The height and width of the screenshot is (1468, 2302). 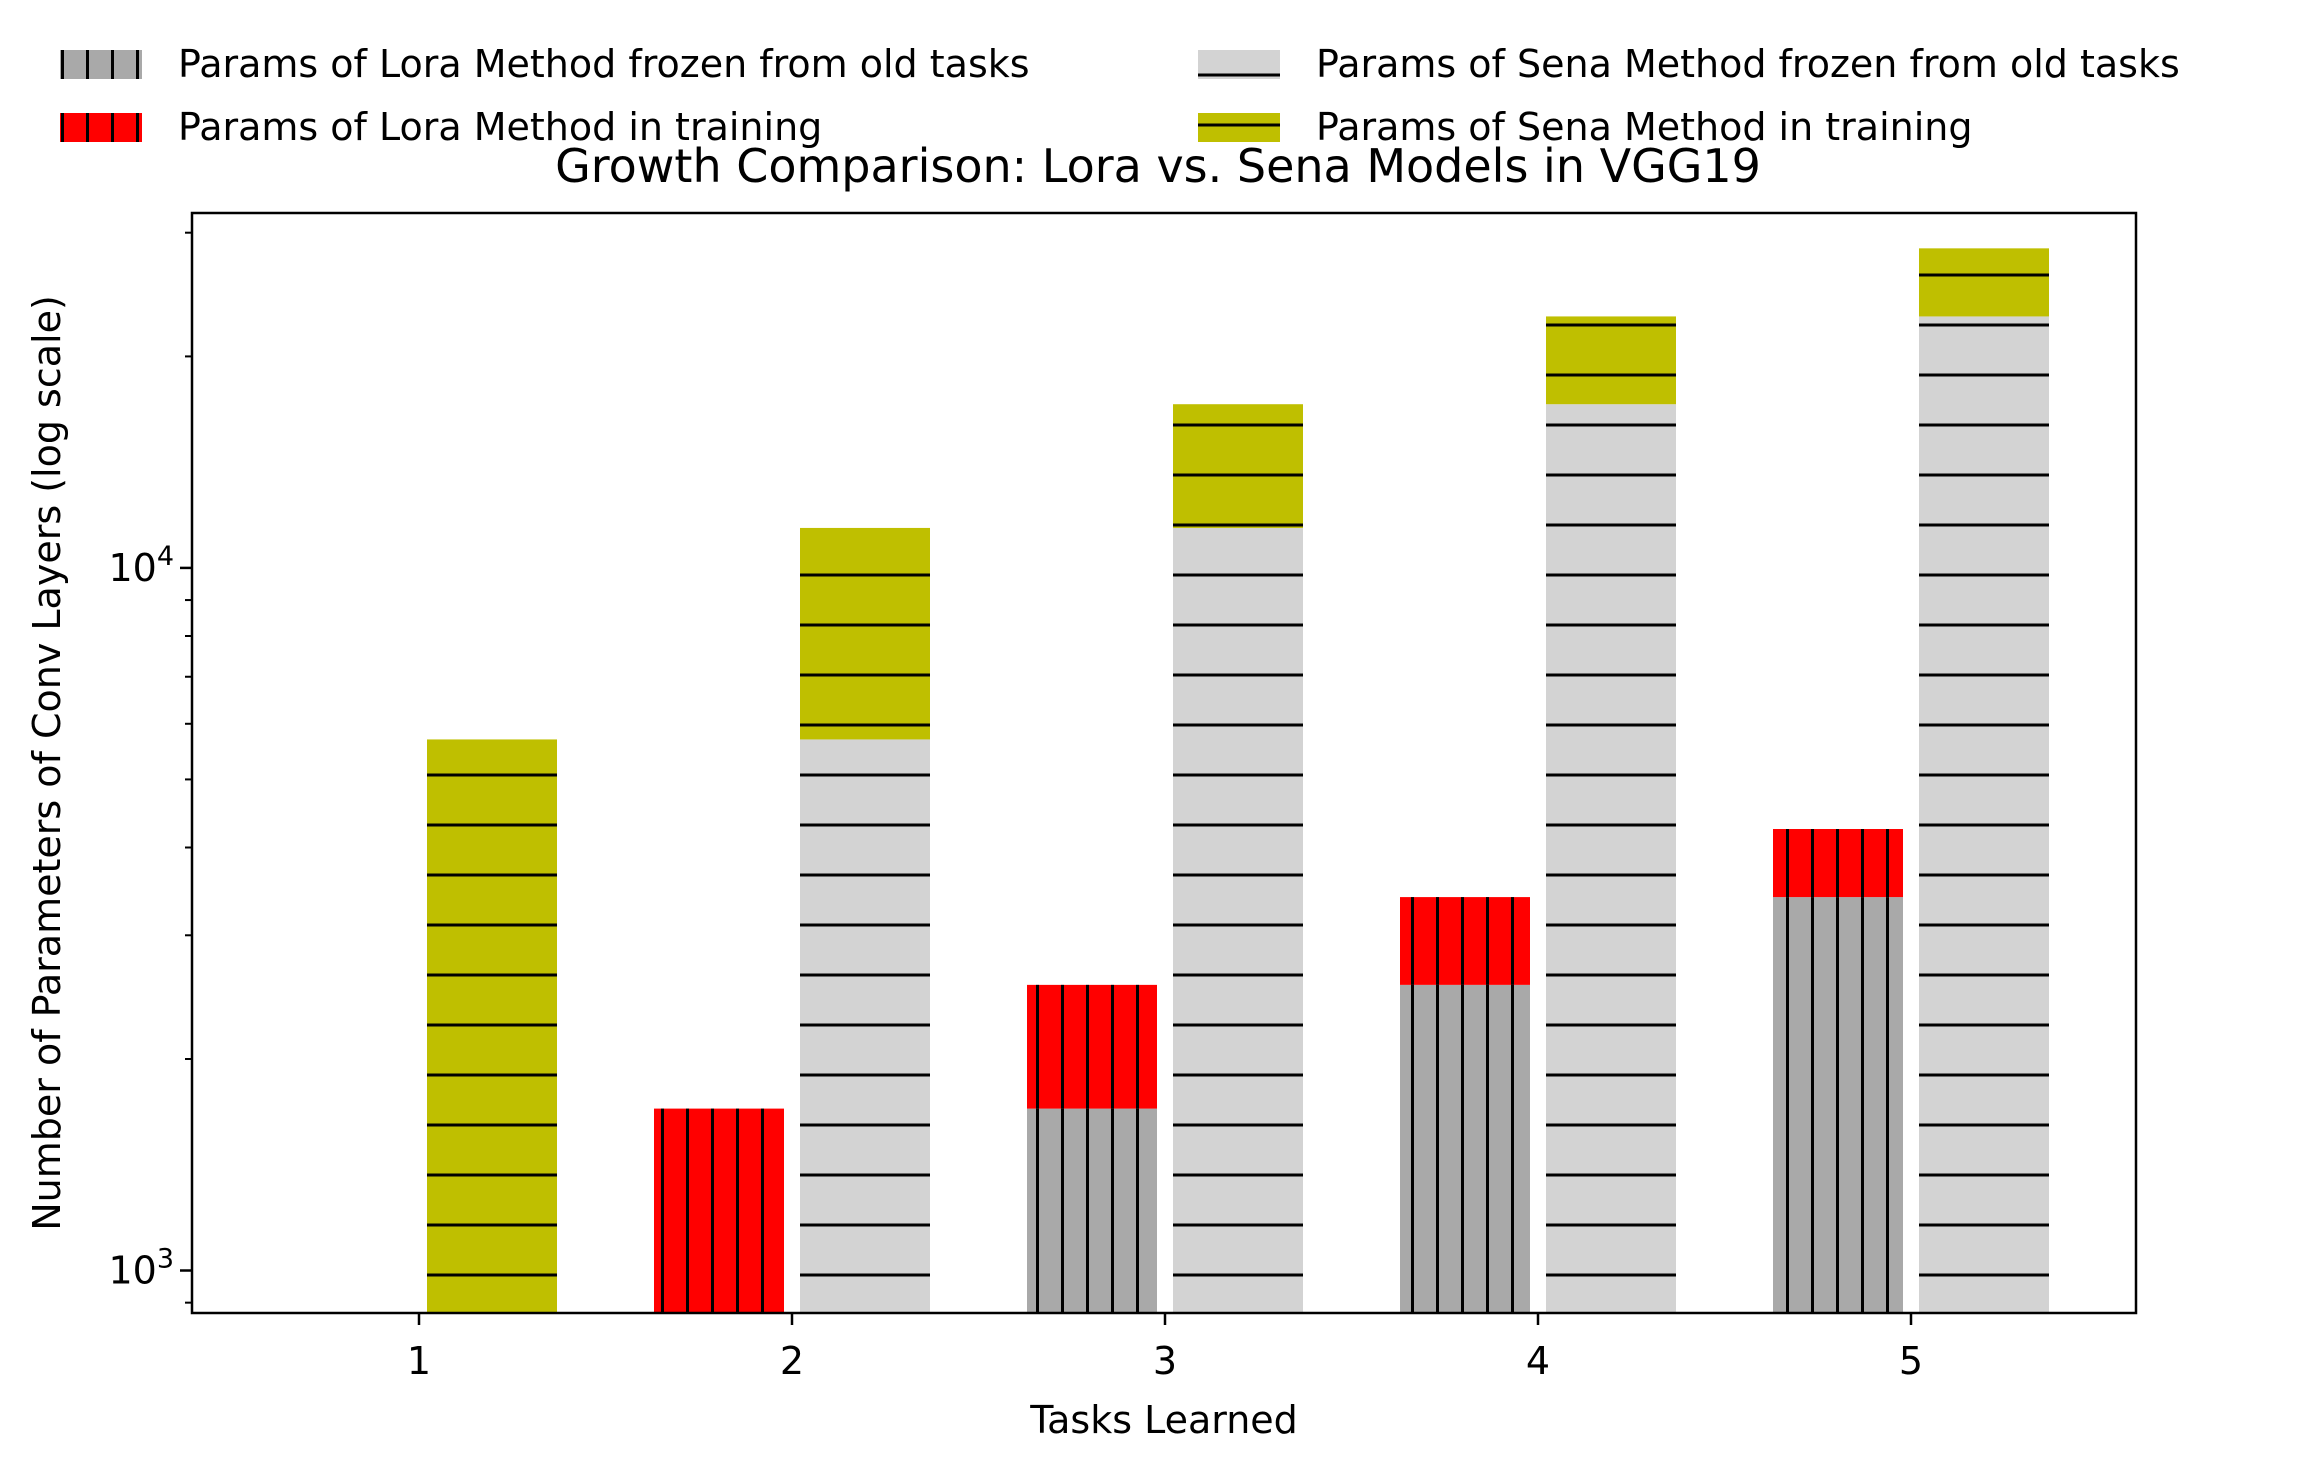 I want to click on bar-sena-training-task-3-hatch, so click(x=1238, y=466).